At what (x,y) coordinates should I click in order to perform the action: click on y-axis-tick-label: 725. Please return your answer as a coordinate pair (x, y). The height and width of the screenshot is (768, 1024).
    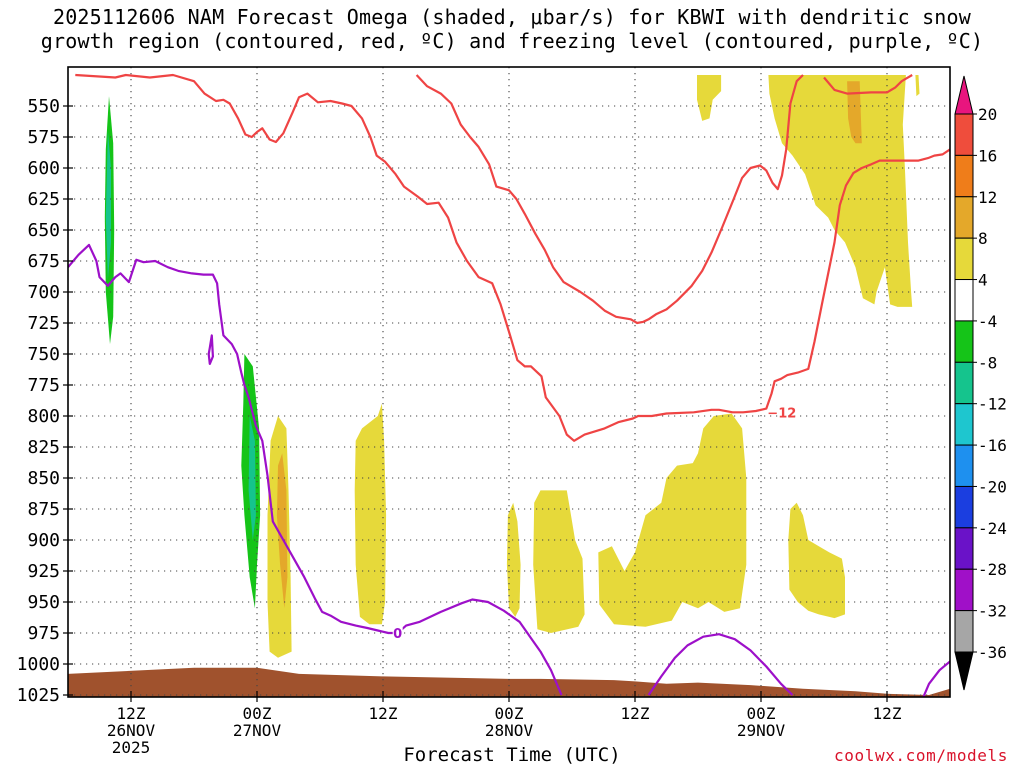
    Looking at the image, I should click on (43, 323).